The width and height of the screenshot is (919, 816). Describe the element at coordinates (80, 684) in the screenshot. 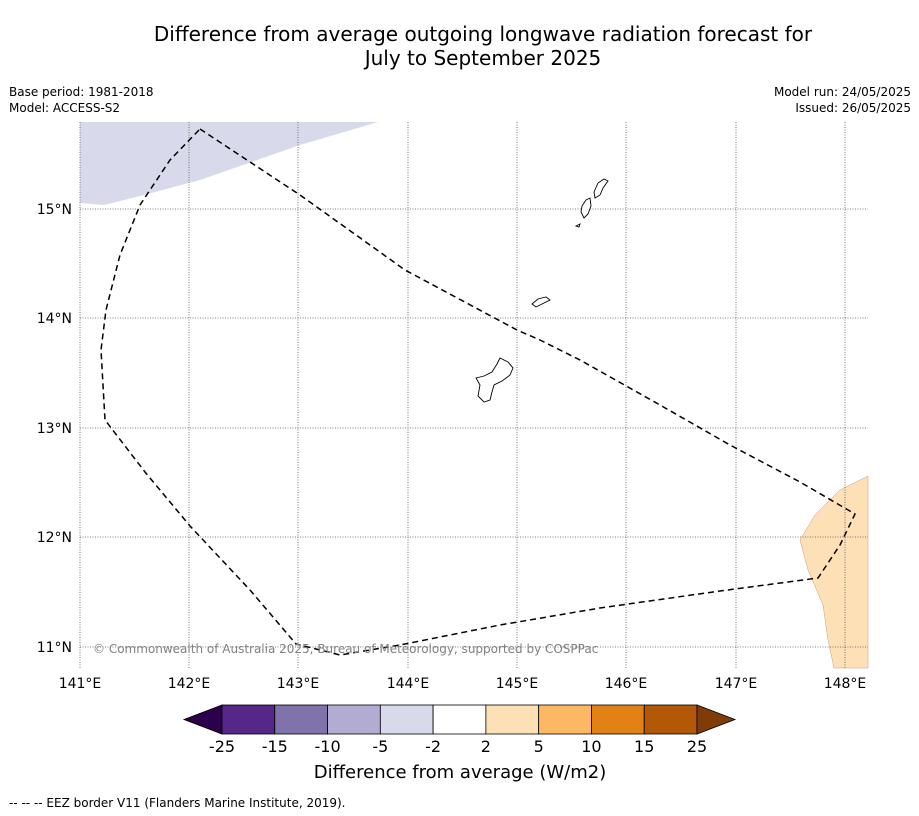

I see `lon-label-141e: 141°E` at that location.